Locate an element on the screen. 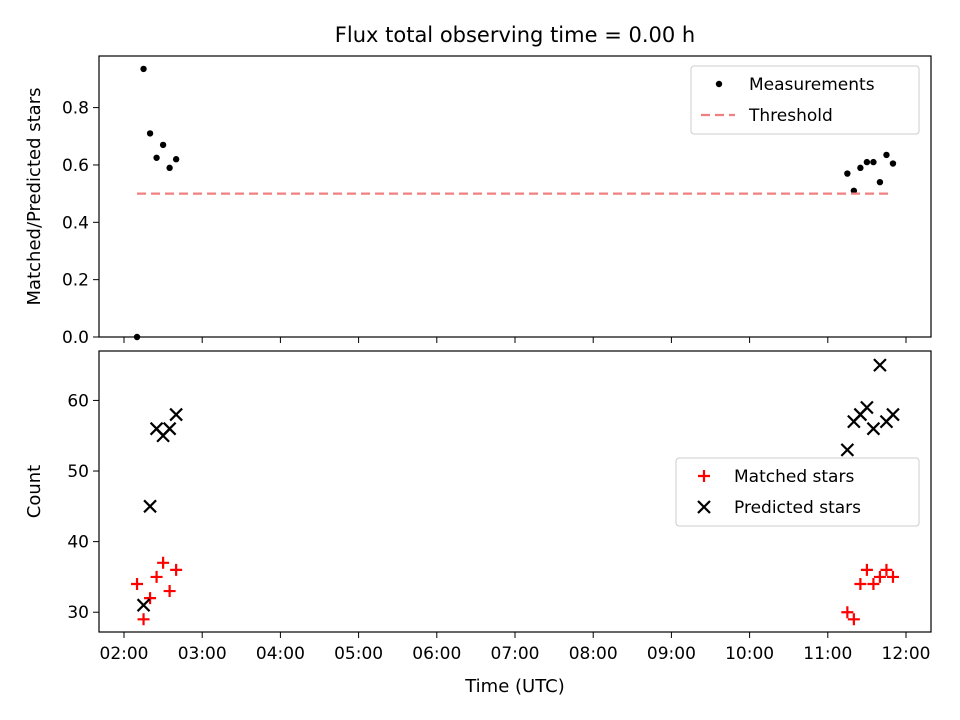 This screenshot has width=960, height=720. legend: Matched stars Predicted stars is located at coordinates (797, 492).